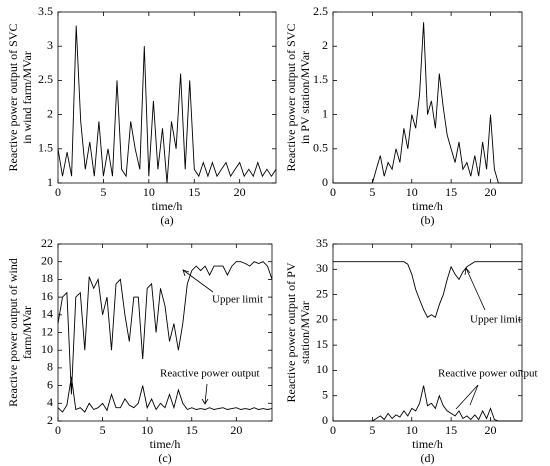  I want to click on y-axis-label: Reactive power output of wind, so click(13, 332).